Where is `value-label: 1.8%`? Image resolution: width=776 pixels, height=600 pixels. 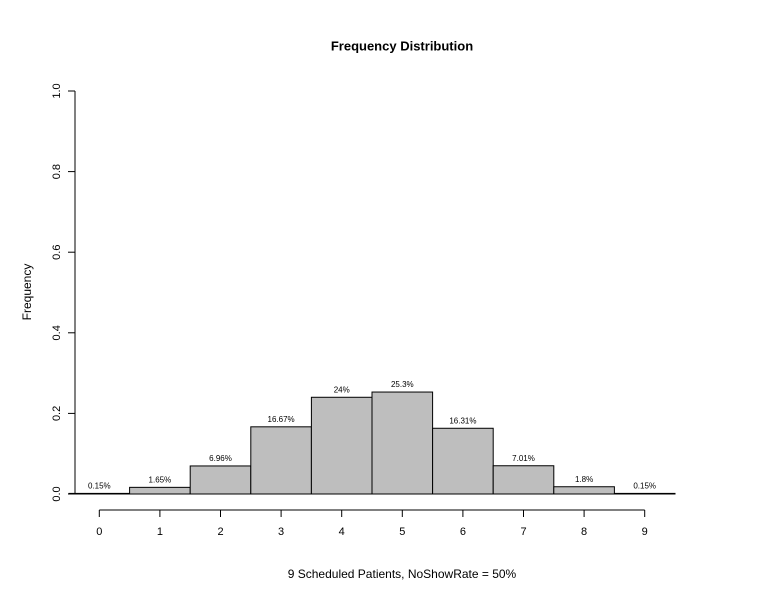
value-label: 1.8% is located at coordinates (584, 479).